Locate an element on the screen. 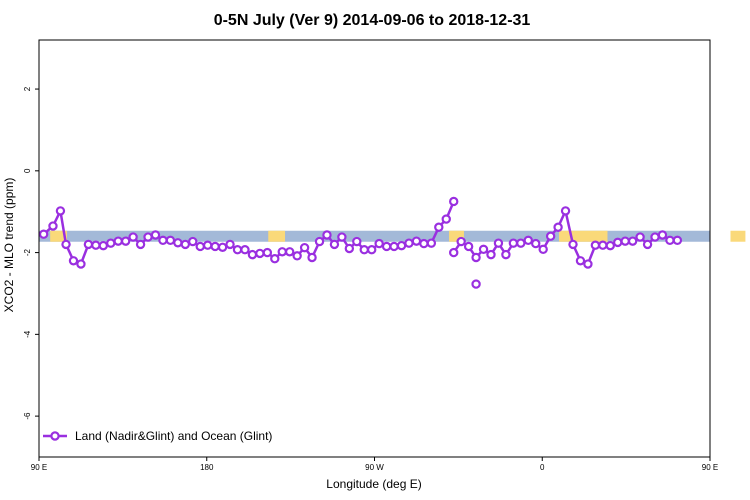 The image size is (750, 500). y-axis: 2 0 -2 -4 -6 is located at coordinates (31, 253).